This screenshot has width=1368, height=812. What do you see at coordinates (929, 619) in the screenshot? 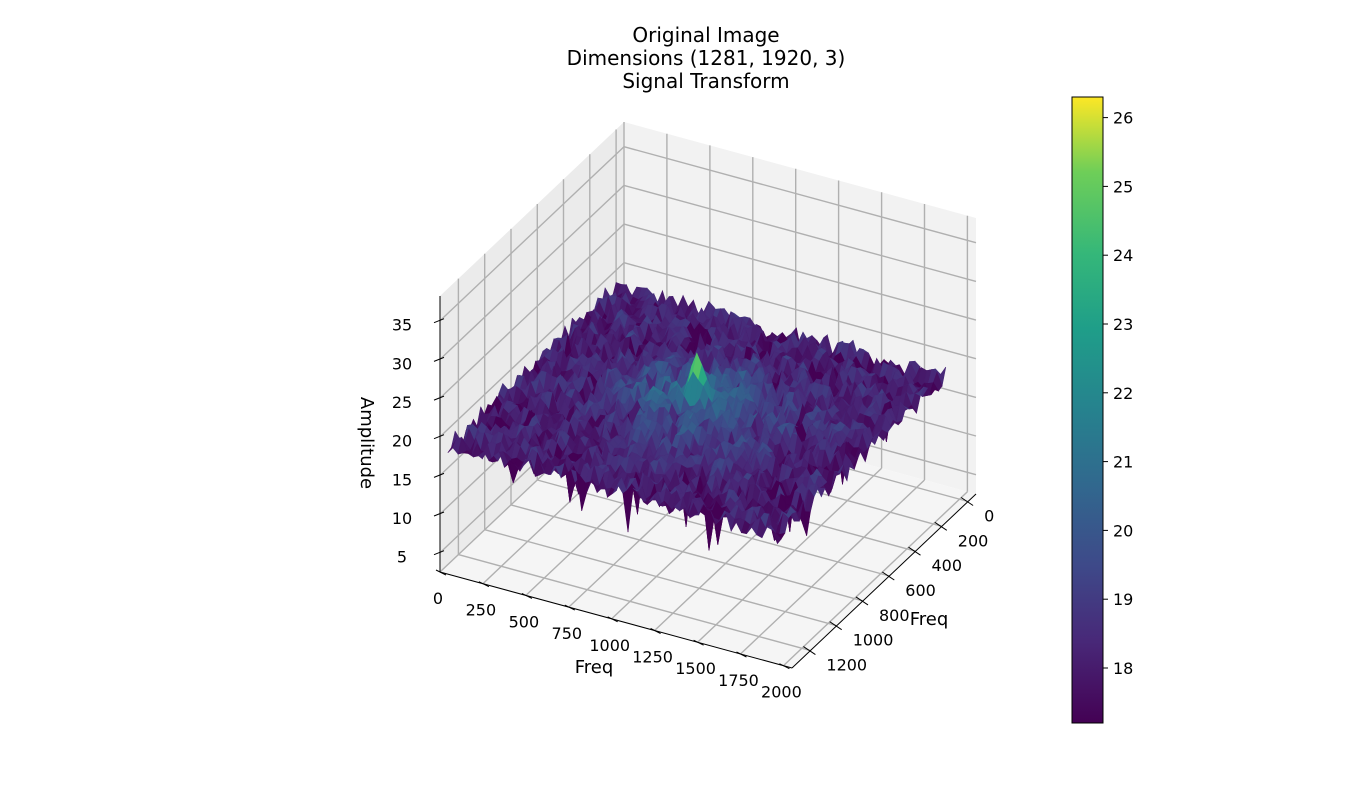
I see `y-axis-label: Freq` at bounding box center [929, 619].